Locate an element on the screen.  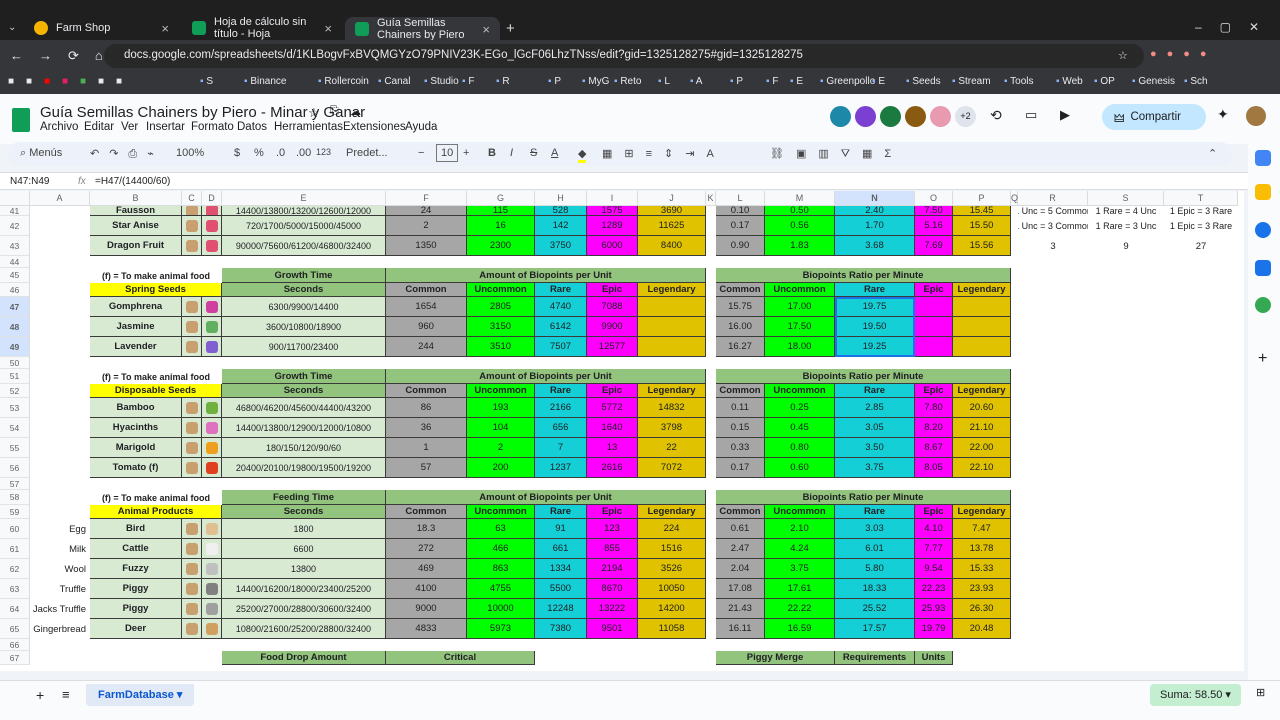
growth-seconds: 6300/9900/14400 is located at coordinates (304, 307).